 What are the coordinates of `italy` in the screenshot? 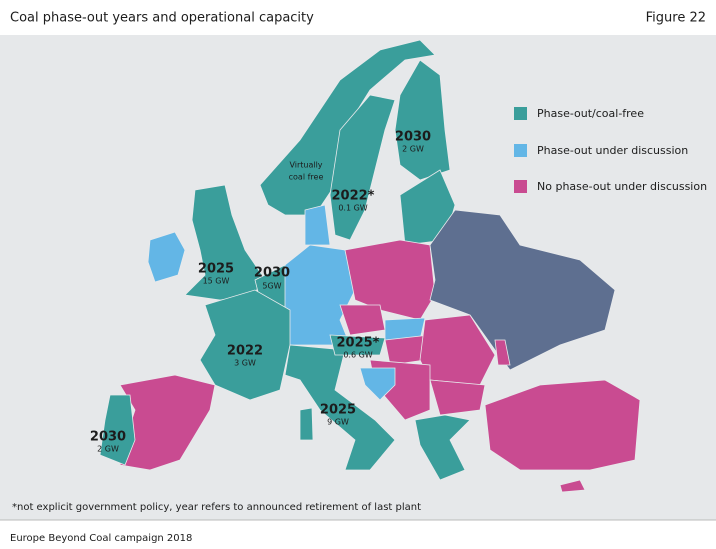 It's located at (340, 407).